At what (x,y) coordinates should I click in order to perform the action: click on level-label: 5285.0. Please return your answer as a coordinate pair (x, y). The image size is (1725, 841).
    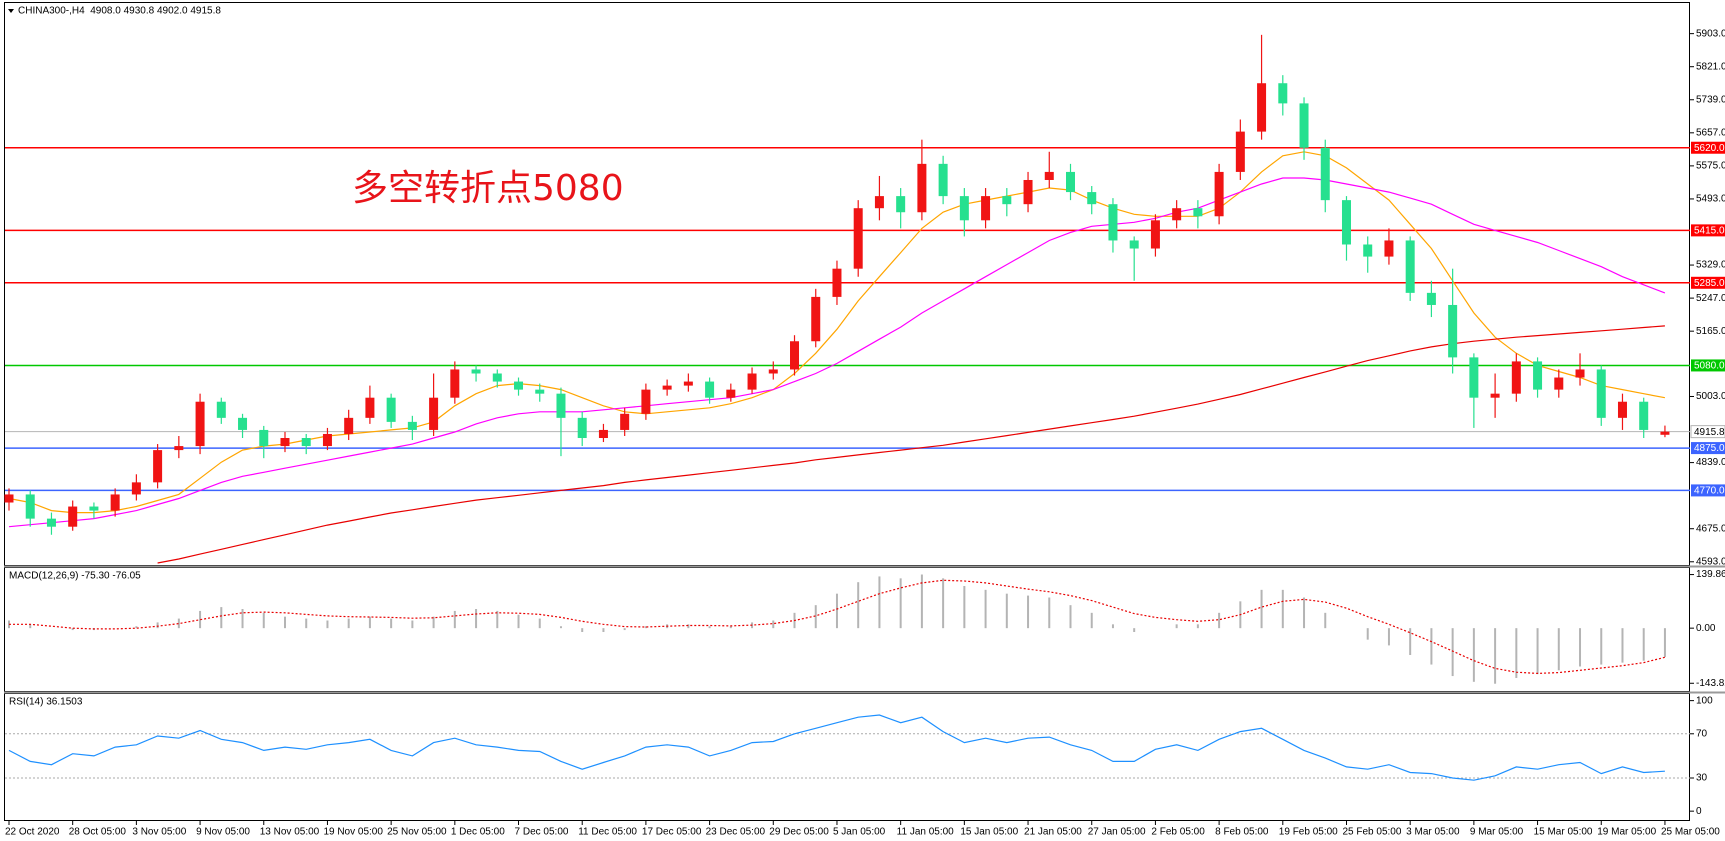
    Looking at the image, I should click on (1709, 283).